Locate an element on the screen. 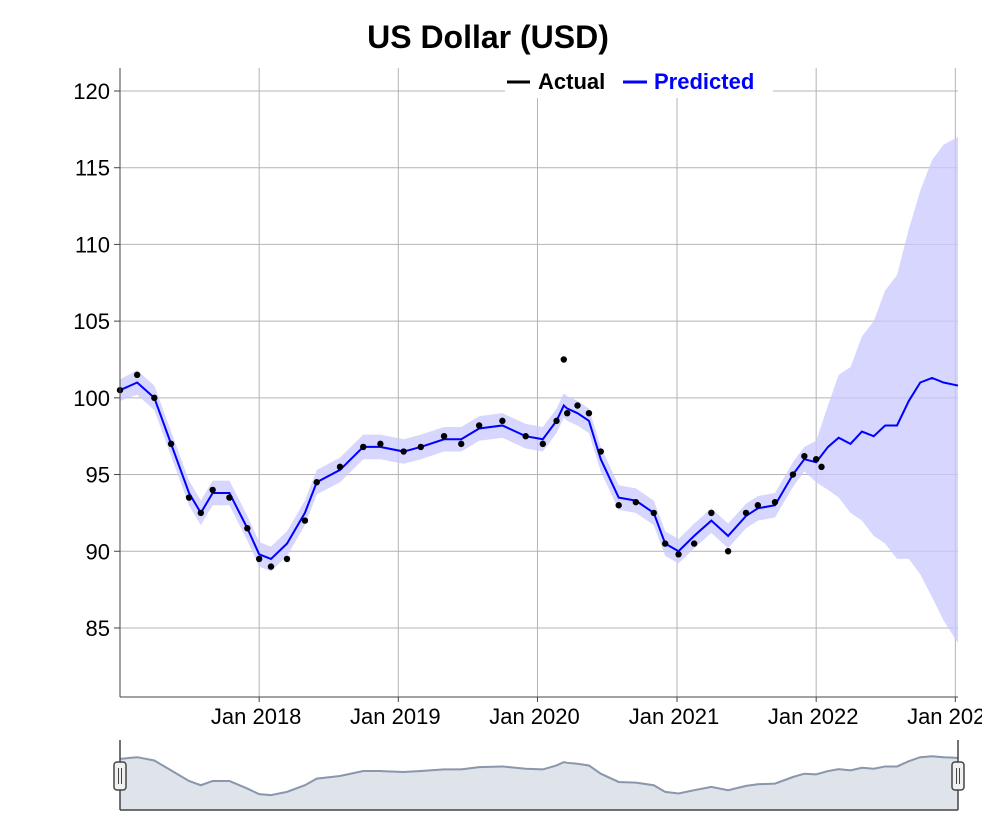 Image resolution: width=982 pixels, height=826 pixels. y-tick-label: 90 is located at coordinates (98, 551).